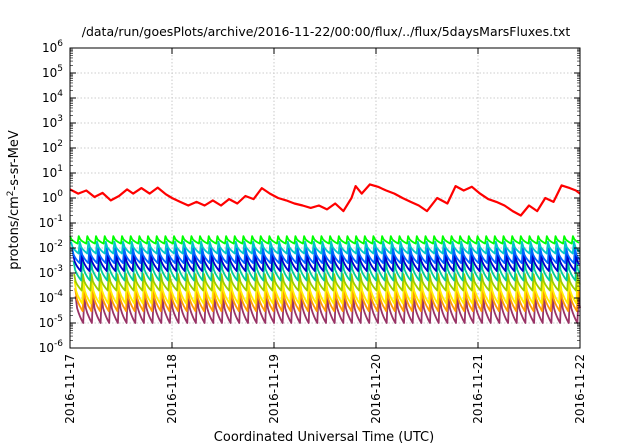 This screenshot has height=448, width=640. I want to click on y-tick-label: 10¹, so click(52, 172).